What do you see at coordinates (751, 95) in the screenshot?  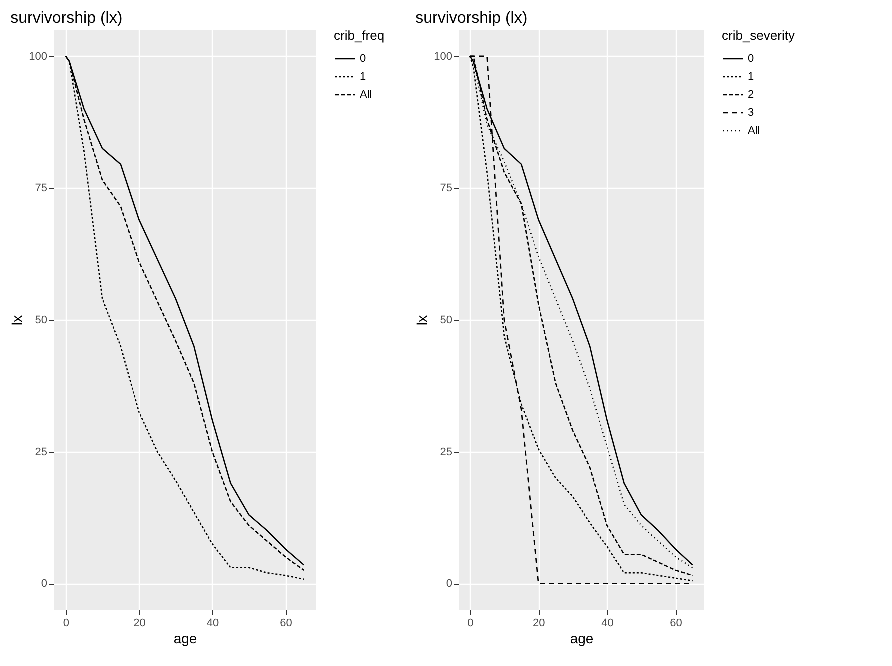 I see `legend-label: 2` at bounding box center [751, 95].